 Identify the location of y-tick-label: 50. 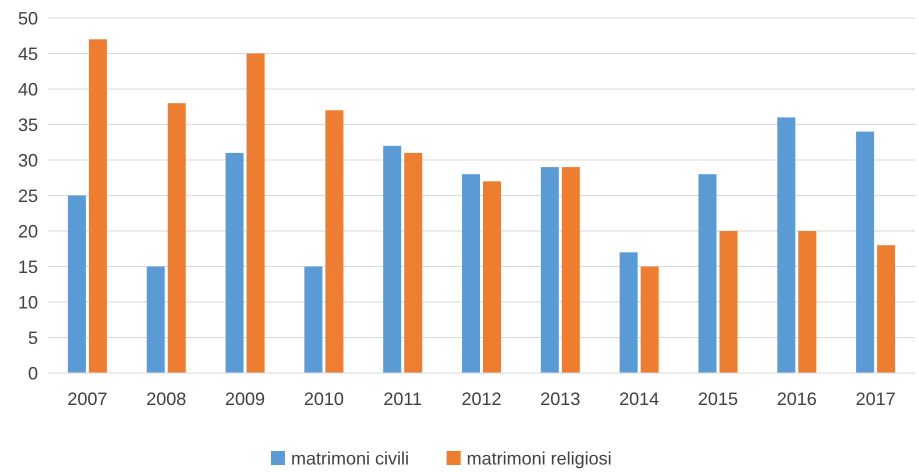
(28, 18).